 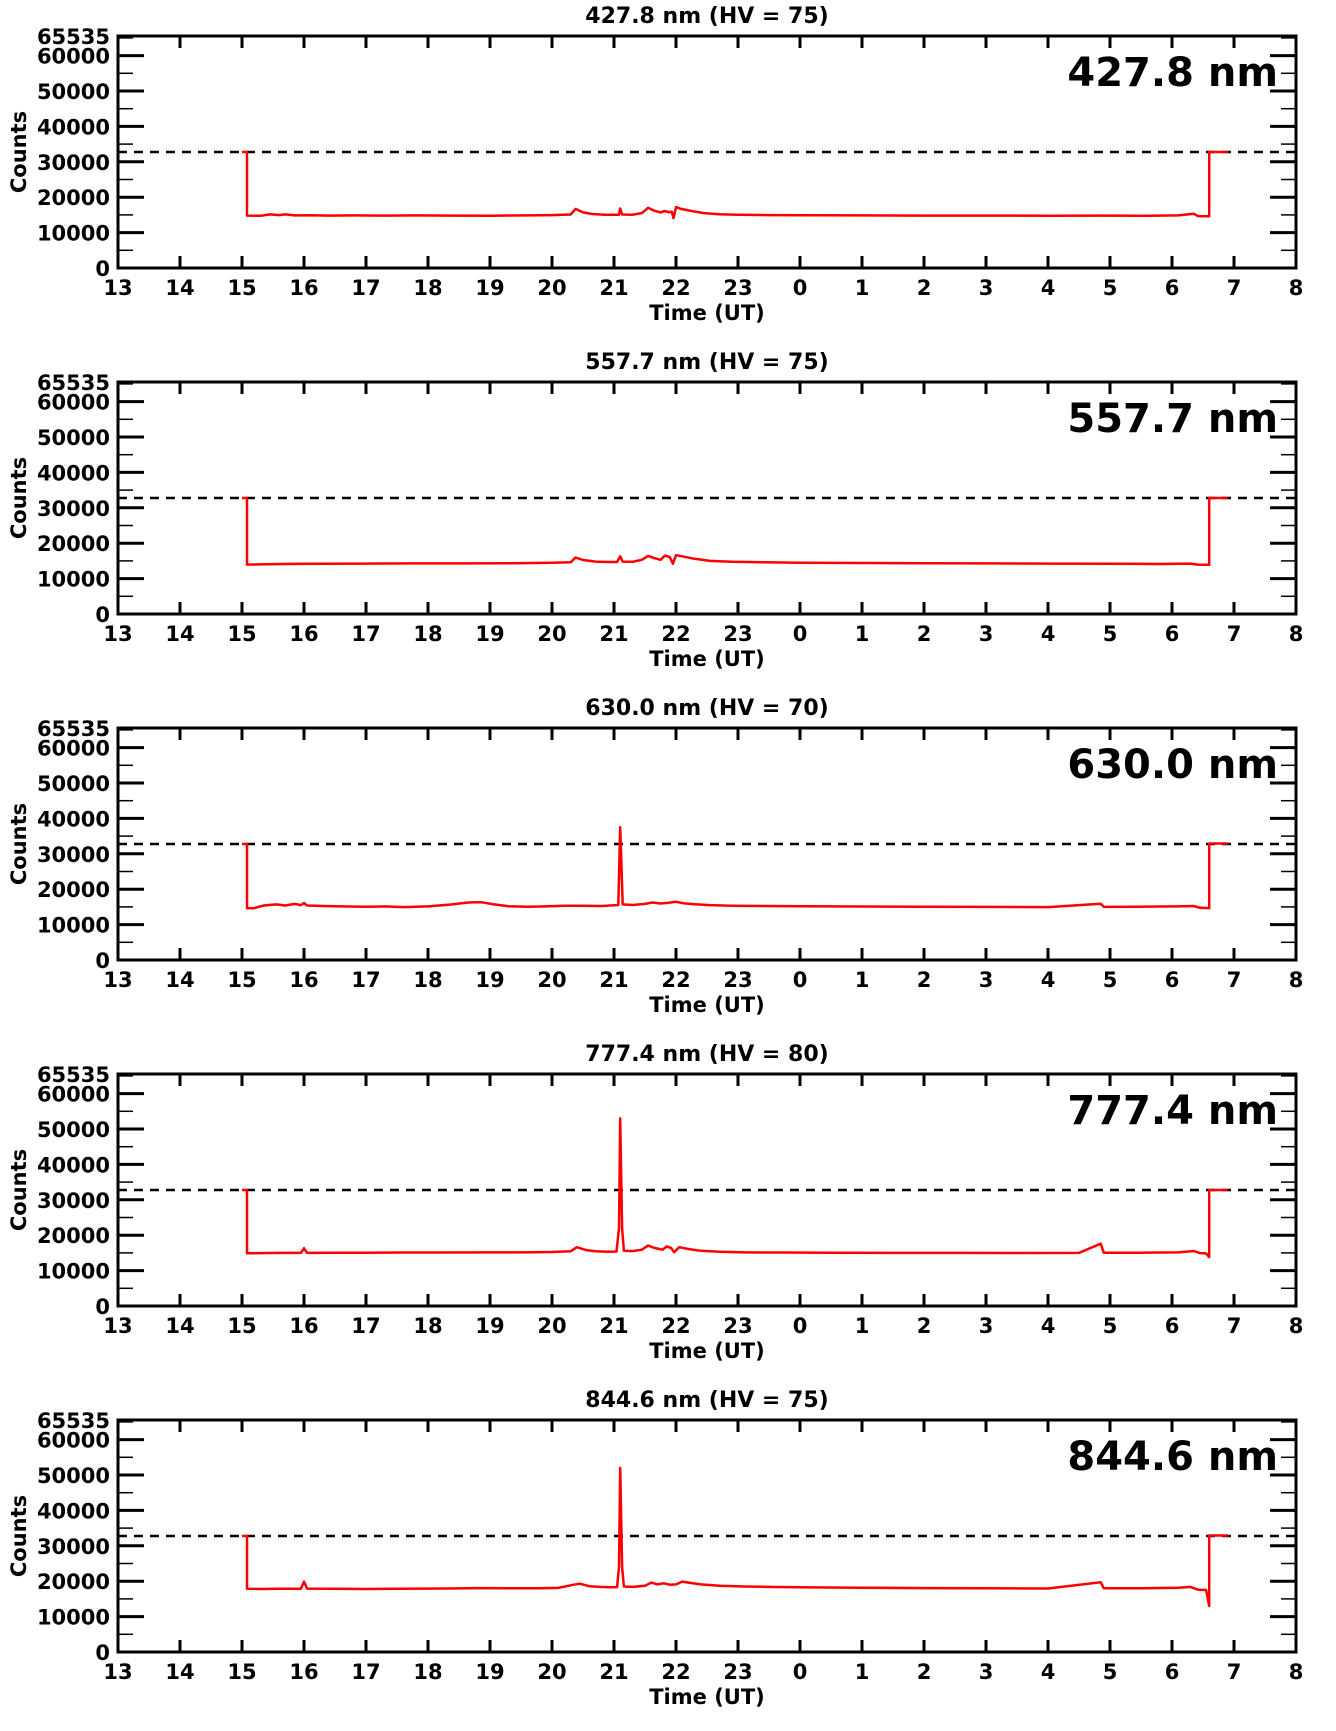 I want to click on wavelength-annotation: 777.4 nm, so click(x=1172, y=1111).